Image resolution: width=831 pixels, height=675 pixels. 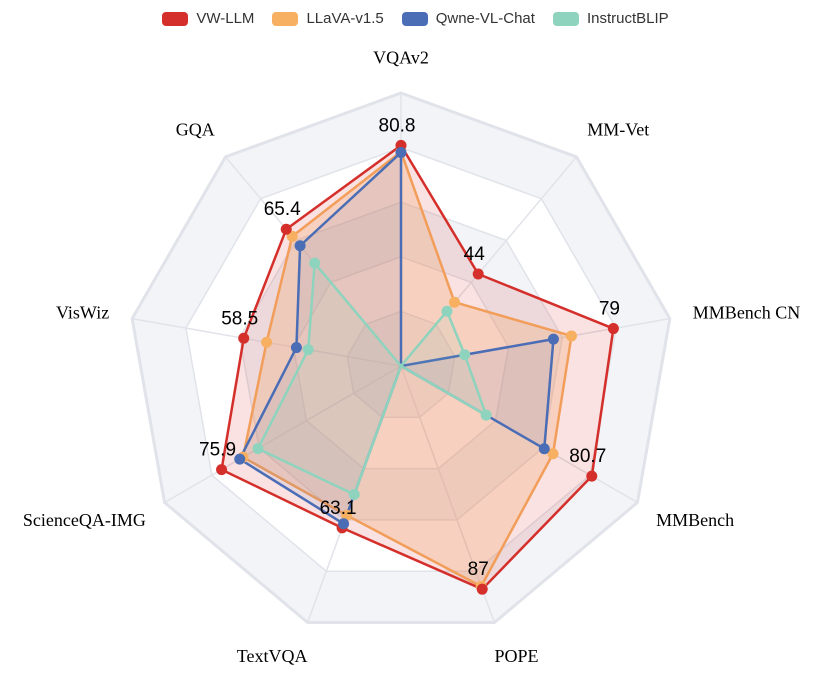 What do you see at coordinates (239, 318) in the screenshot?
I see `value-label: 58.5` at bounding box center [239, 318].